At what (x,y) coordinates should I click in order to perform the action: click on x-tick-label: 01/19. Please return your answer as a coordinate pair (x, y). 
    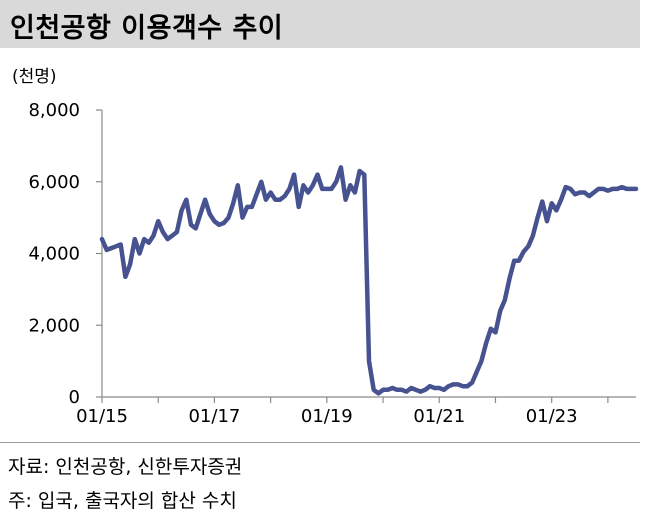
    Looking at the image, I should click on (327, 416).